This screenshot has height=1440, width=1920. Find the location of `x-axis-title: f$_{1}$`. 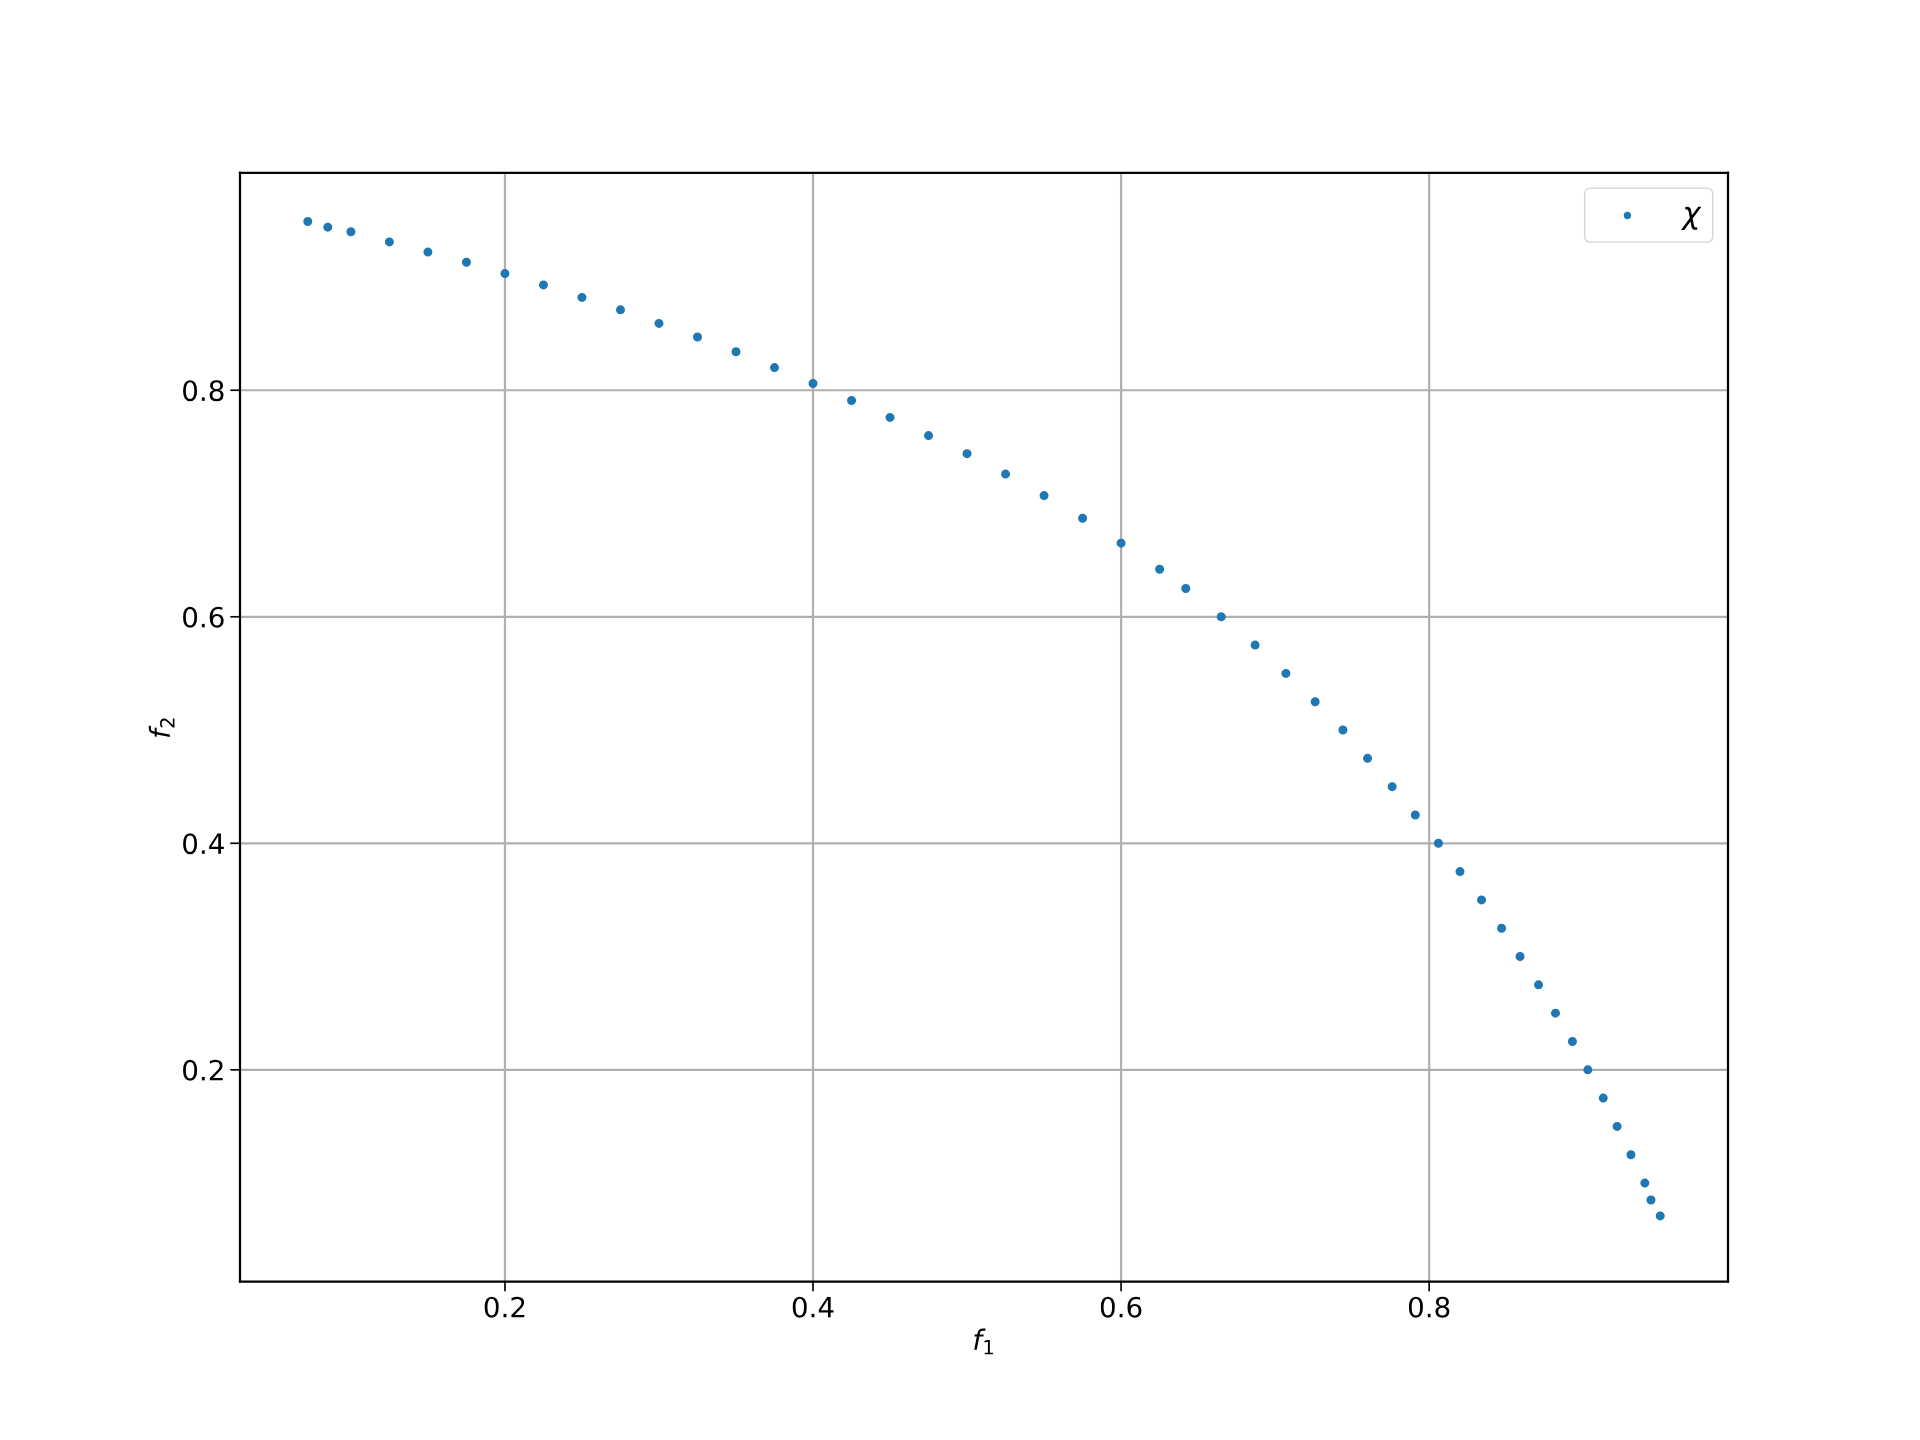

x-axis-title: f$_{1}$ is located at coordinates (983, 1341).